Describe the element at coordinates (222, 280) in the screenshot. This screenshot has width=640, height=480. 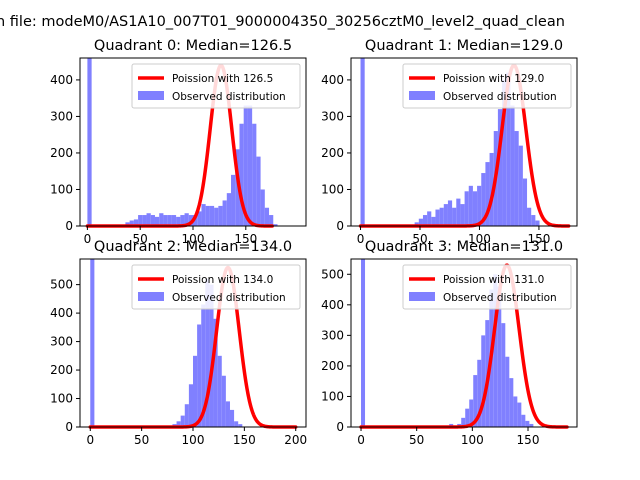
I see `legend-label-fit: Poission with 134.0` at that location.